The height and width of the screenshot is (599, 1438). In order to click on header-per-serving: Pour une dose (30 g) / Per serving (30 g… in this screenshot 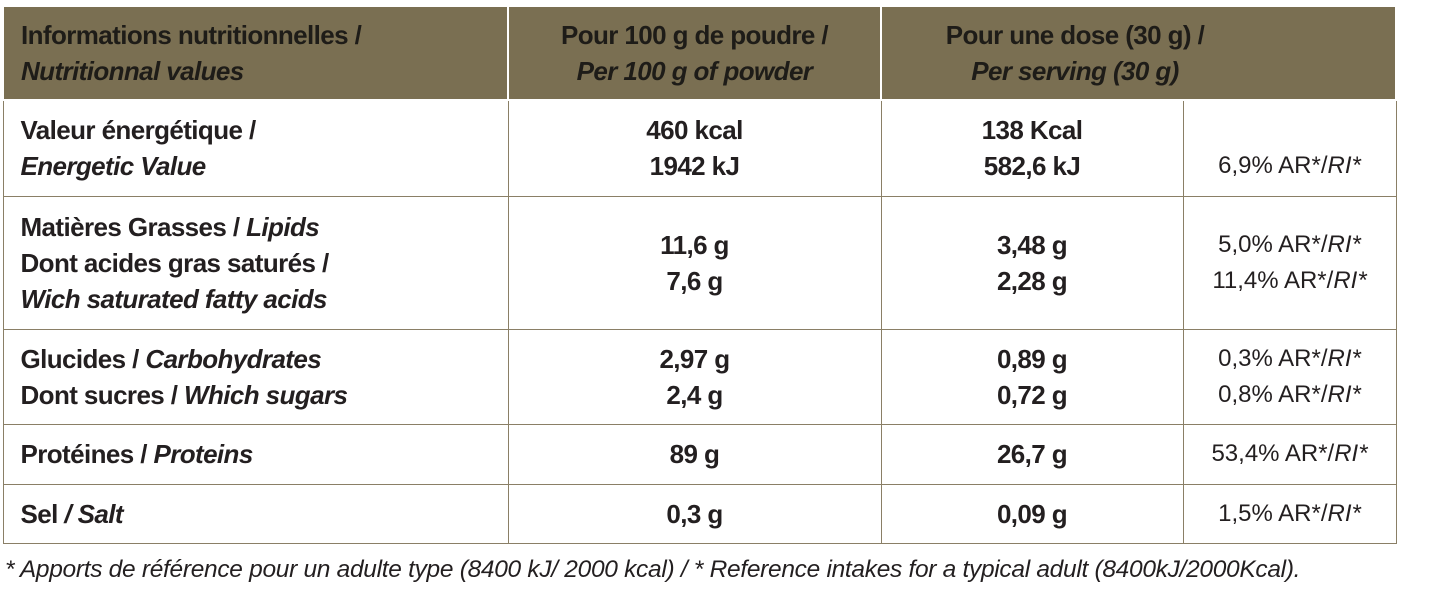, I will do `click(1138, 53)`.